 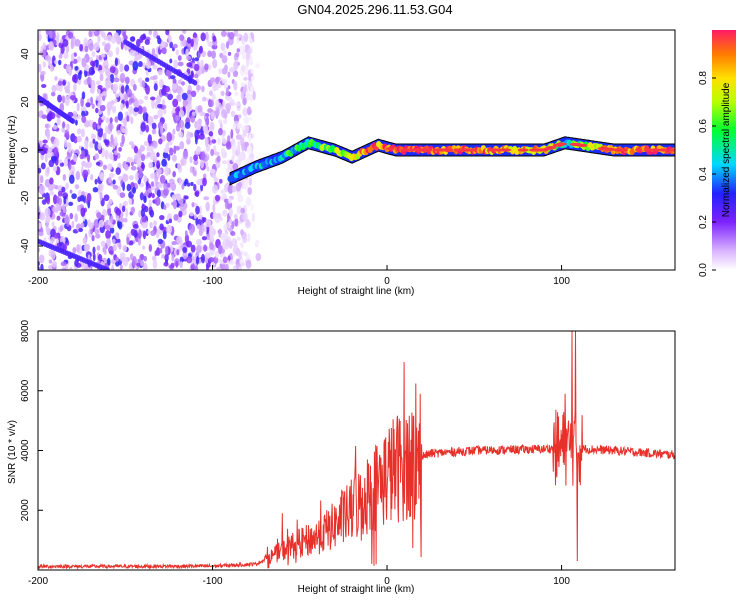 What do you see at coordinates (726, 149) in the screenshot?
I see `colorbar-label: Normalized spectral amplitude` at bounding box center [726, 149].